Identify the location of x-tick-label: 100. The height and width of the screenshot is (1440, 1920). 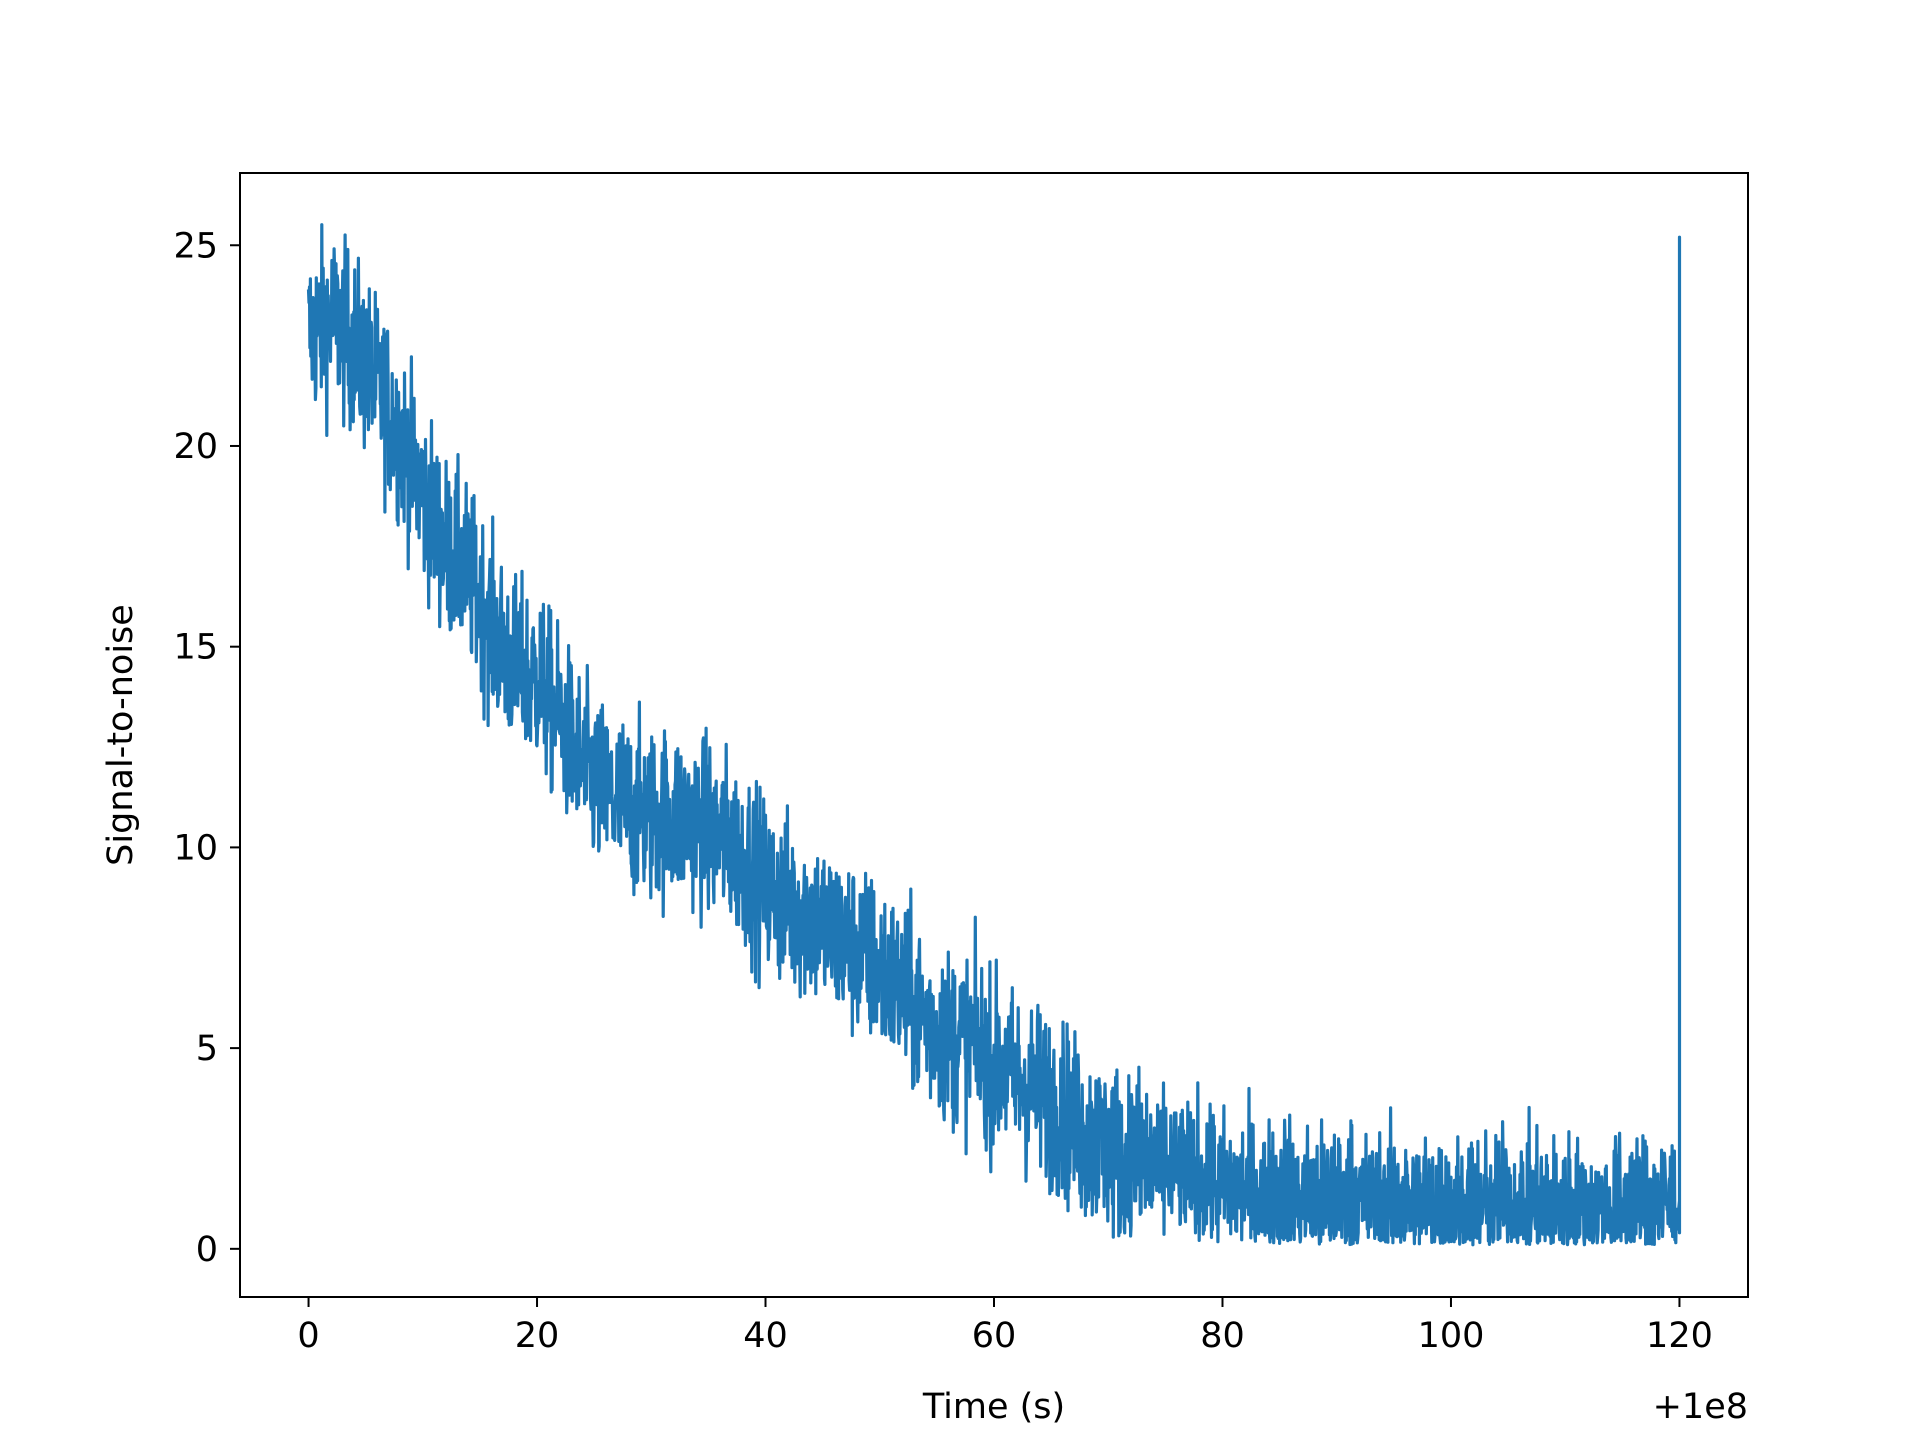
(1451, 1336).